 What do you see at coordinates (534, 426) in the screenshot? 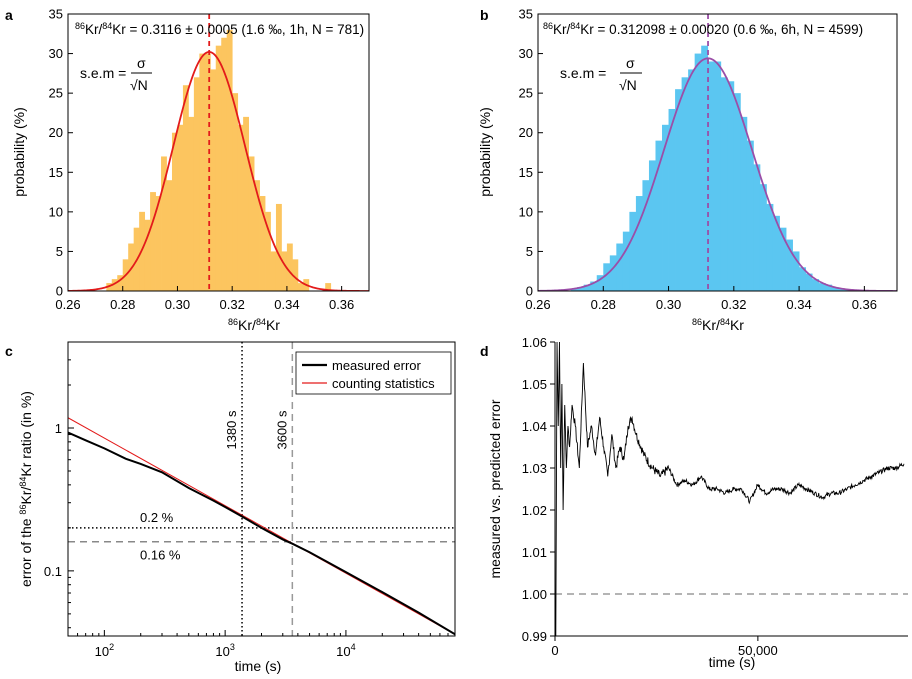
I see `y-tick-label: 1.04` at bounding box center [534, 426].